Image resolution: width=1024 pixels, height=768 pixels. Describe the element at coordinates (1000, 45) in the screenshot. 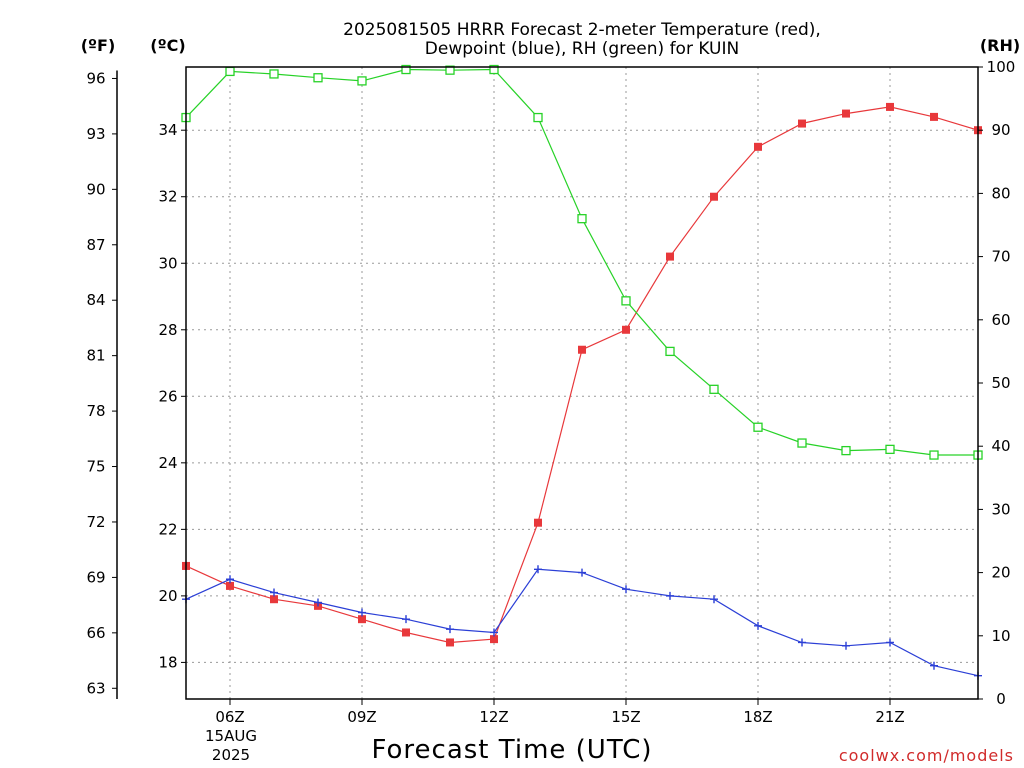

I see `rh-axis-heading: (RH)` at that location.